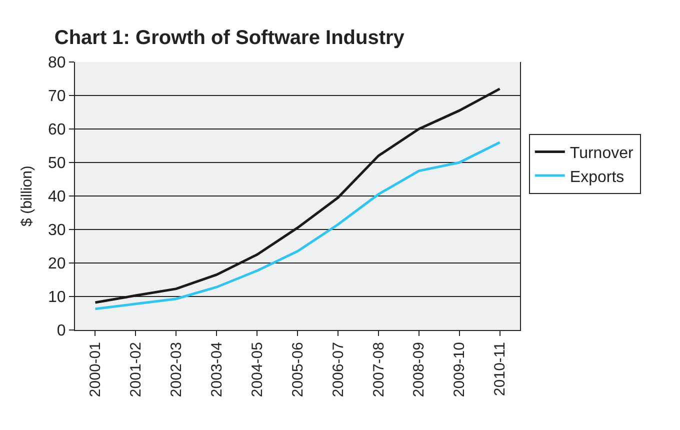 This screenshot has height=430, width=680. What do you see at coordinates (136, 370) in the screenshot?
I see `x-tick-label: 2001-02` at bounding box center [136, 370].